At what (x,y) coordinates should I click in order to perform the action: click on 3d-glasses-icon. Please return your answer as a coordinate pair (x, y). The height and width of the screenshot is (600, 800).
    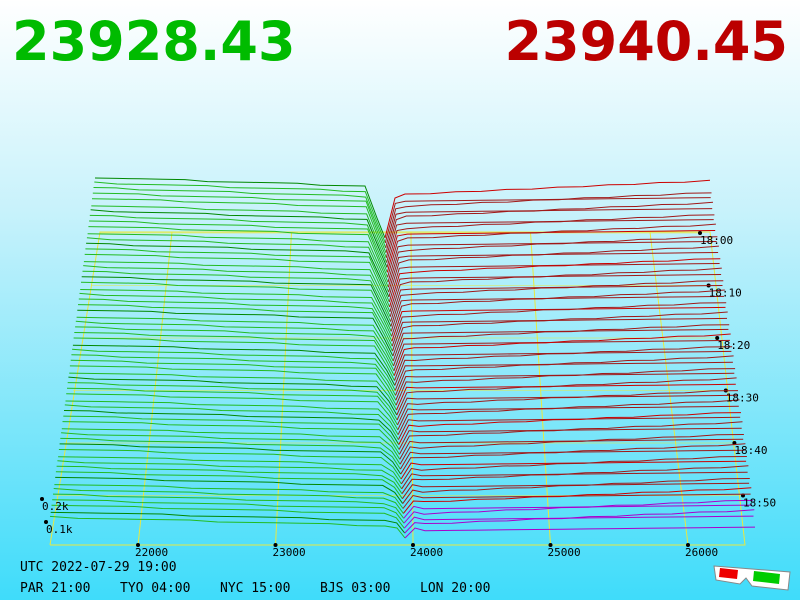
    Looking at the image, I should click on (752, 578).